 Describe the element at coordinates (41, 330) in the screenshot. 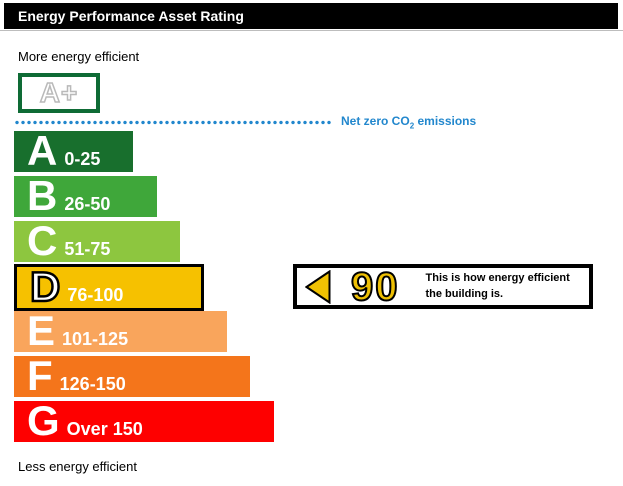

I see `band-e-letter: E` at that location.